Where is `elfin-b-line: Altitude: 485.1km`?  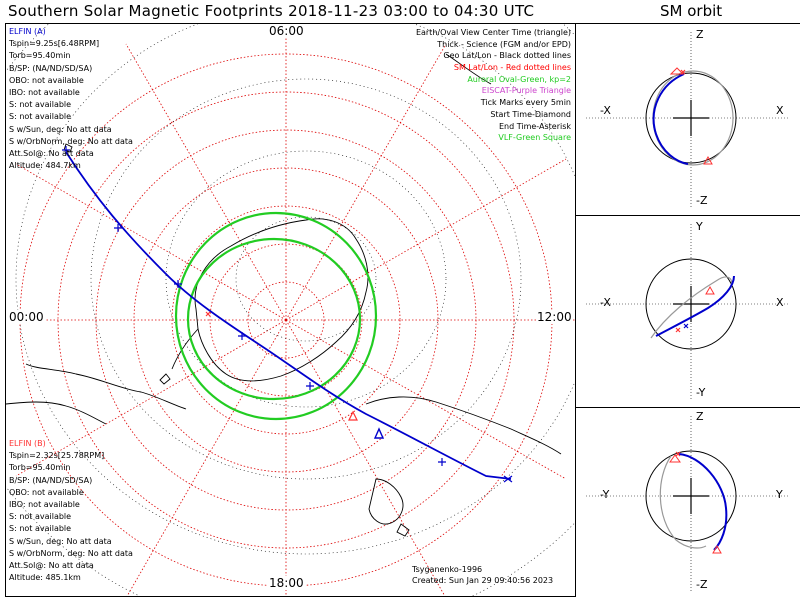
elfin-b-line: Altitude: 485.1km is located at coordinates (45, 578).